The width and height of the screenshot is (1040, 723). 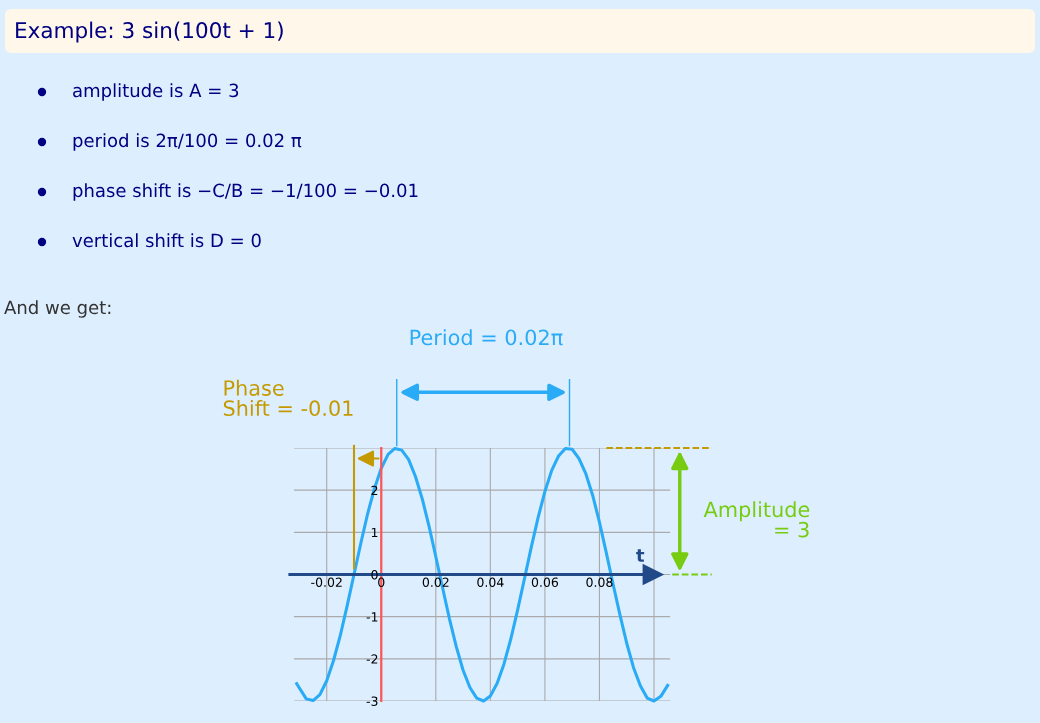 What do you see at coordinates (640, 555) in the screenshot?
I see `x-axis-title: t` at bounding box center [640, 555].